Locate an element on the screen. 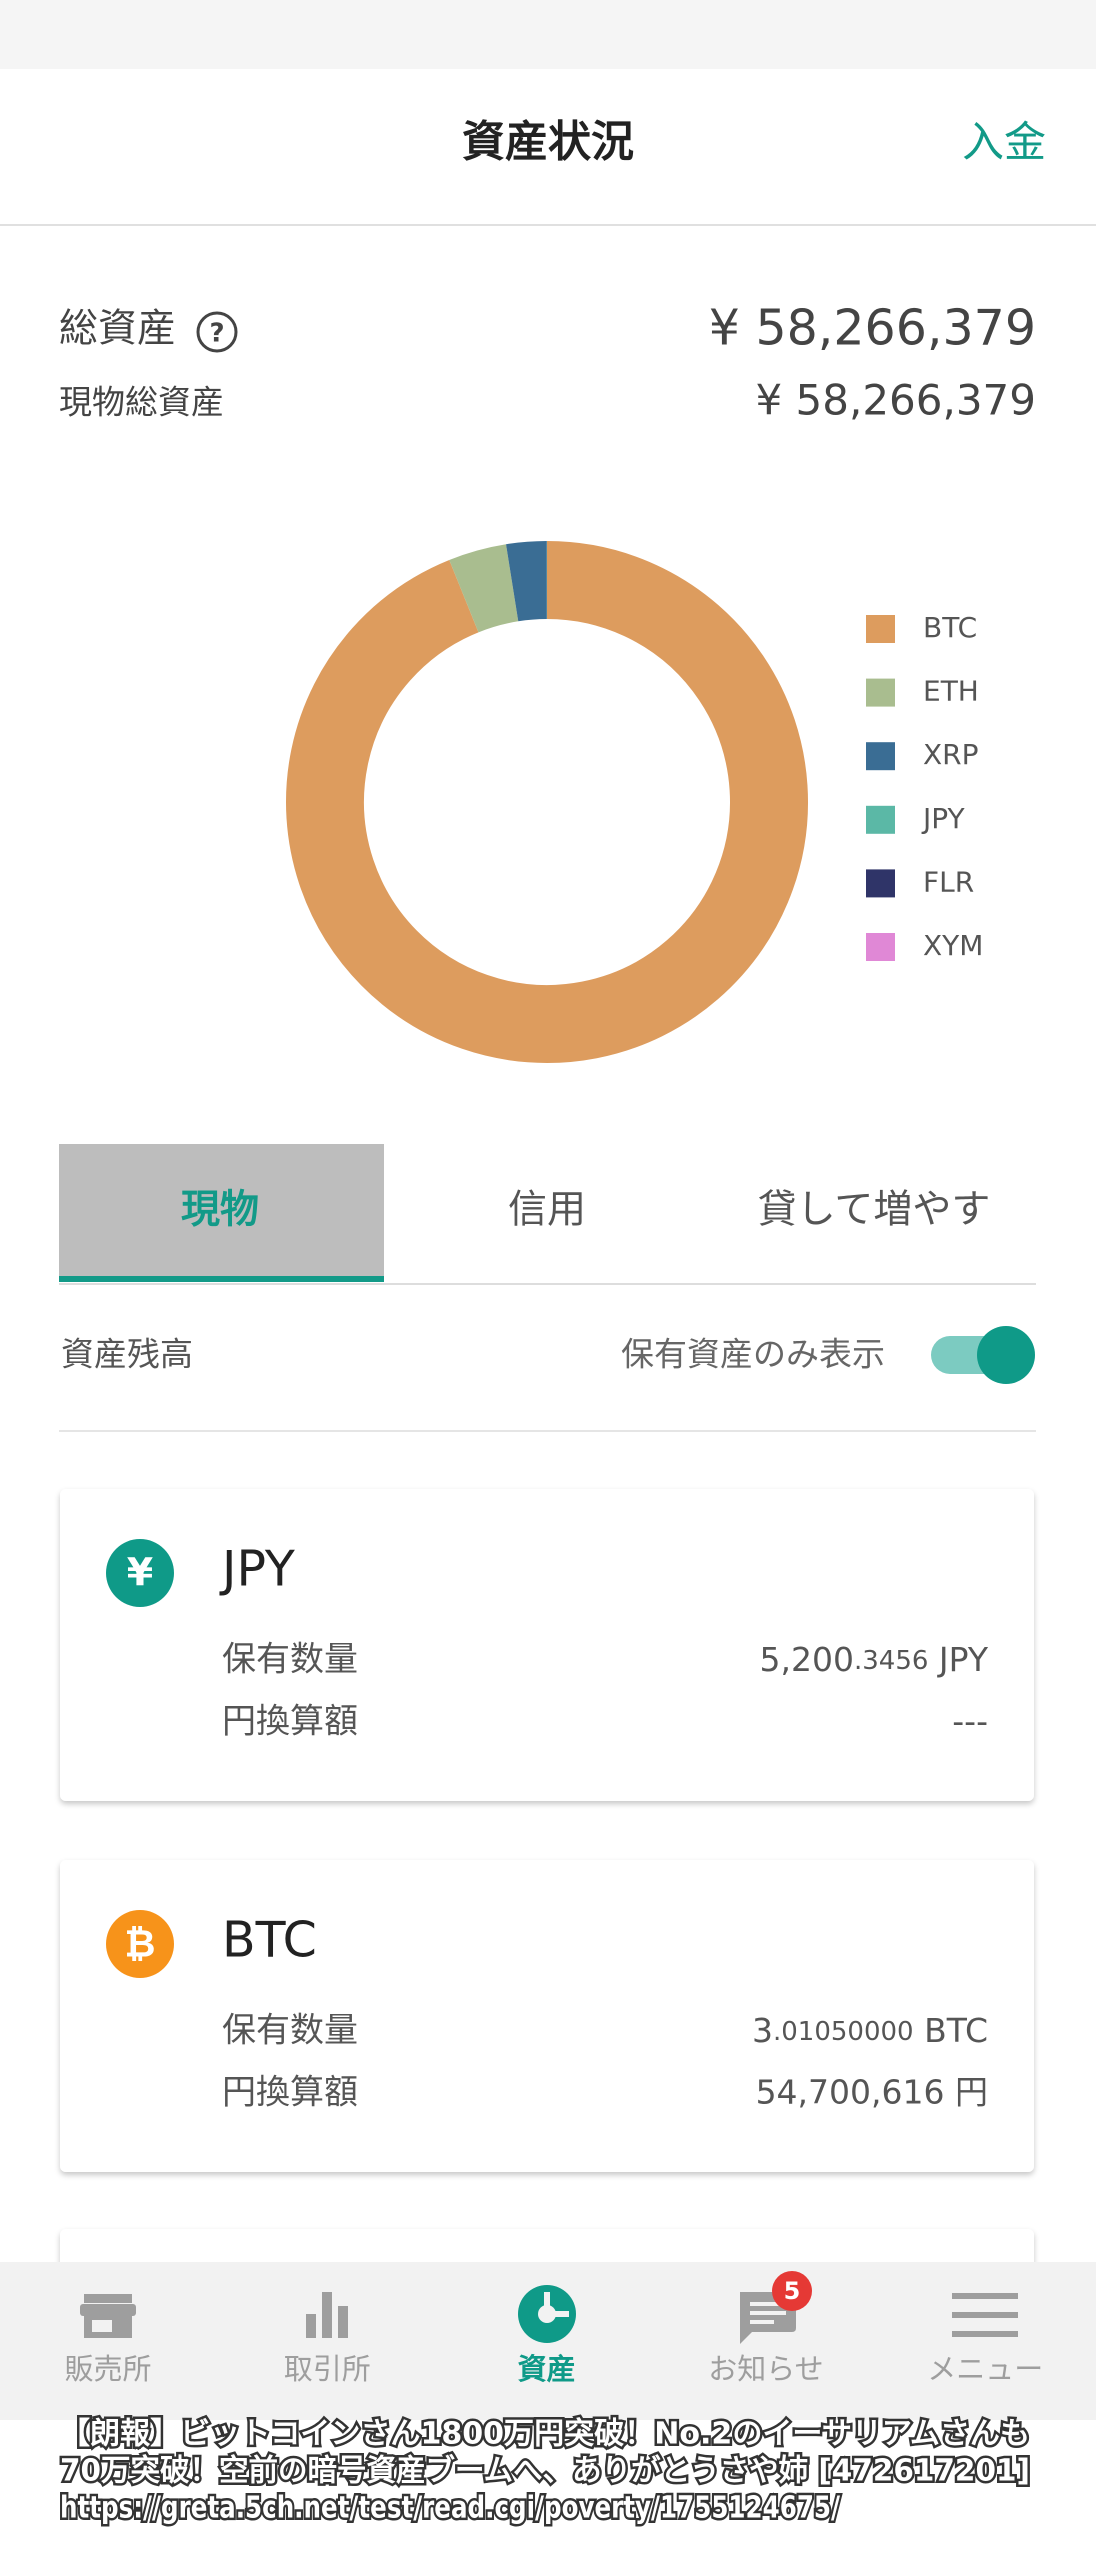 This screenshot has height=2560, width=1096. asset-icon-glyph: ¥ is located at coordinates (140, 1573).